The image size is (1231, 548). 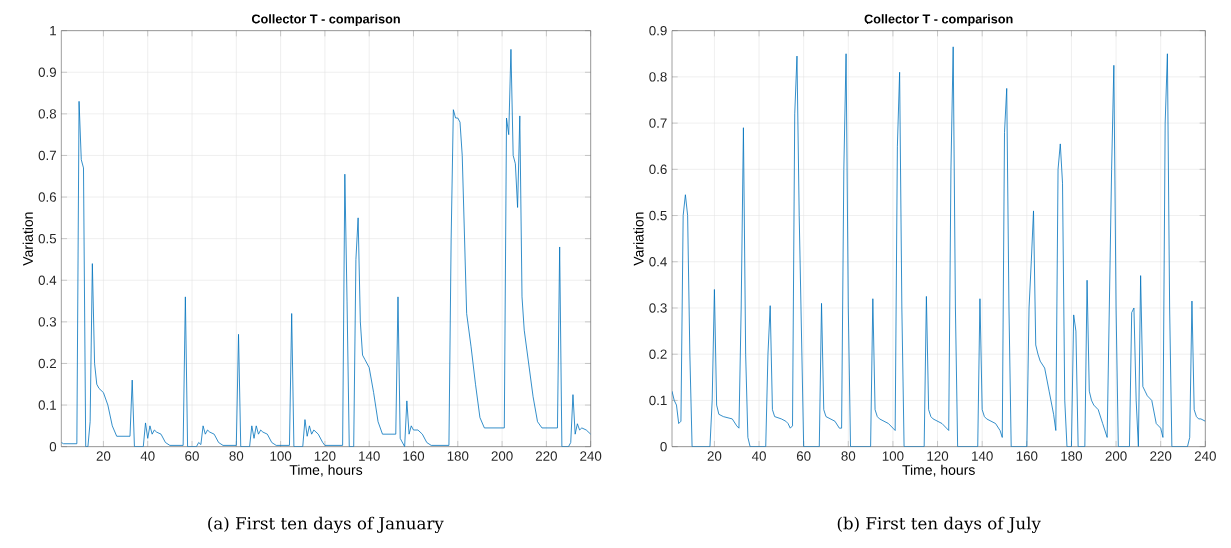 I want to click on text: (a) First ten days of January, so click(x=326, y=525).